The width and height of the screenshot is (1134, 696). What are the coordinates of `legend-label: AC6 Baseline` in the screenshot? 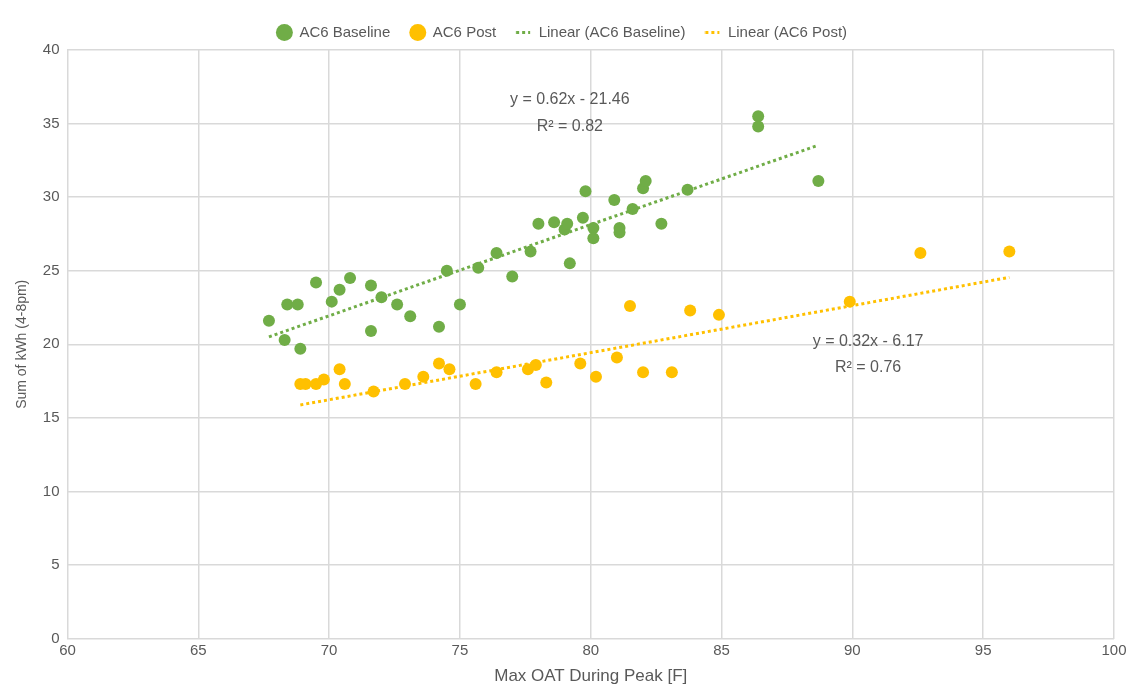 It's located at (345, 31).